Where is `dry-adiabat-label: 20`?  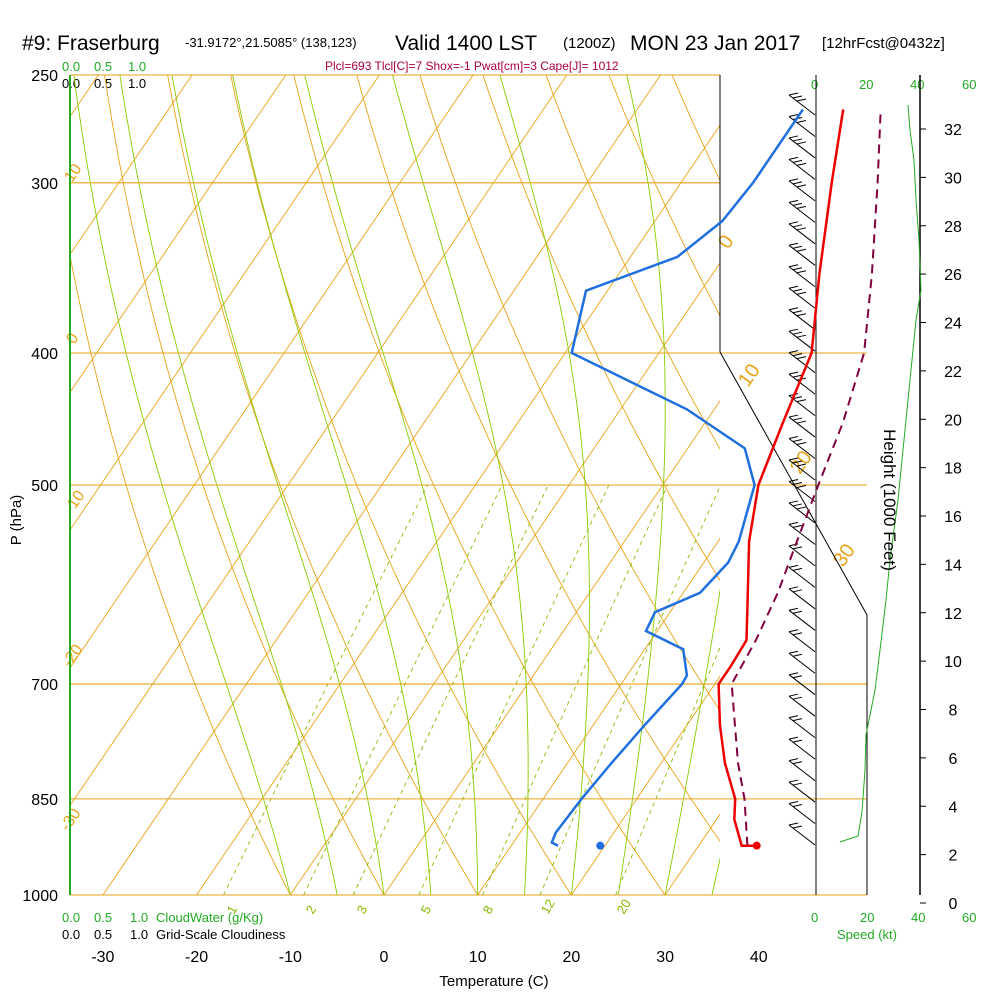 dry-adiabat-label: 20 is located at coordinates (801, 462).